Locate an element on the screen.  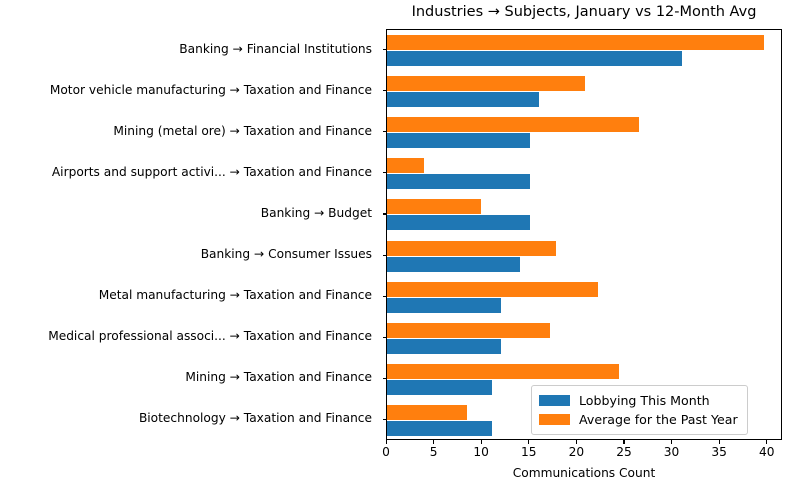
x-axis-tick-label: 10 is located at coordinates (481, 452).